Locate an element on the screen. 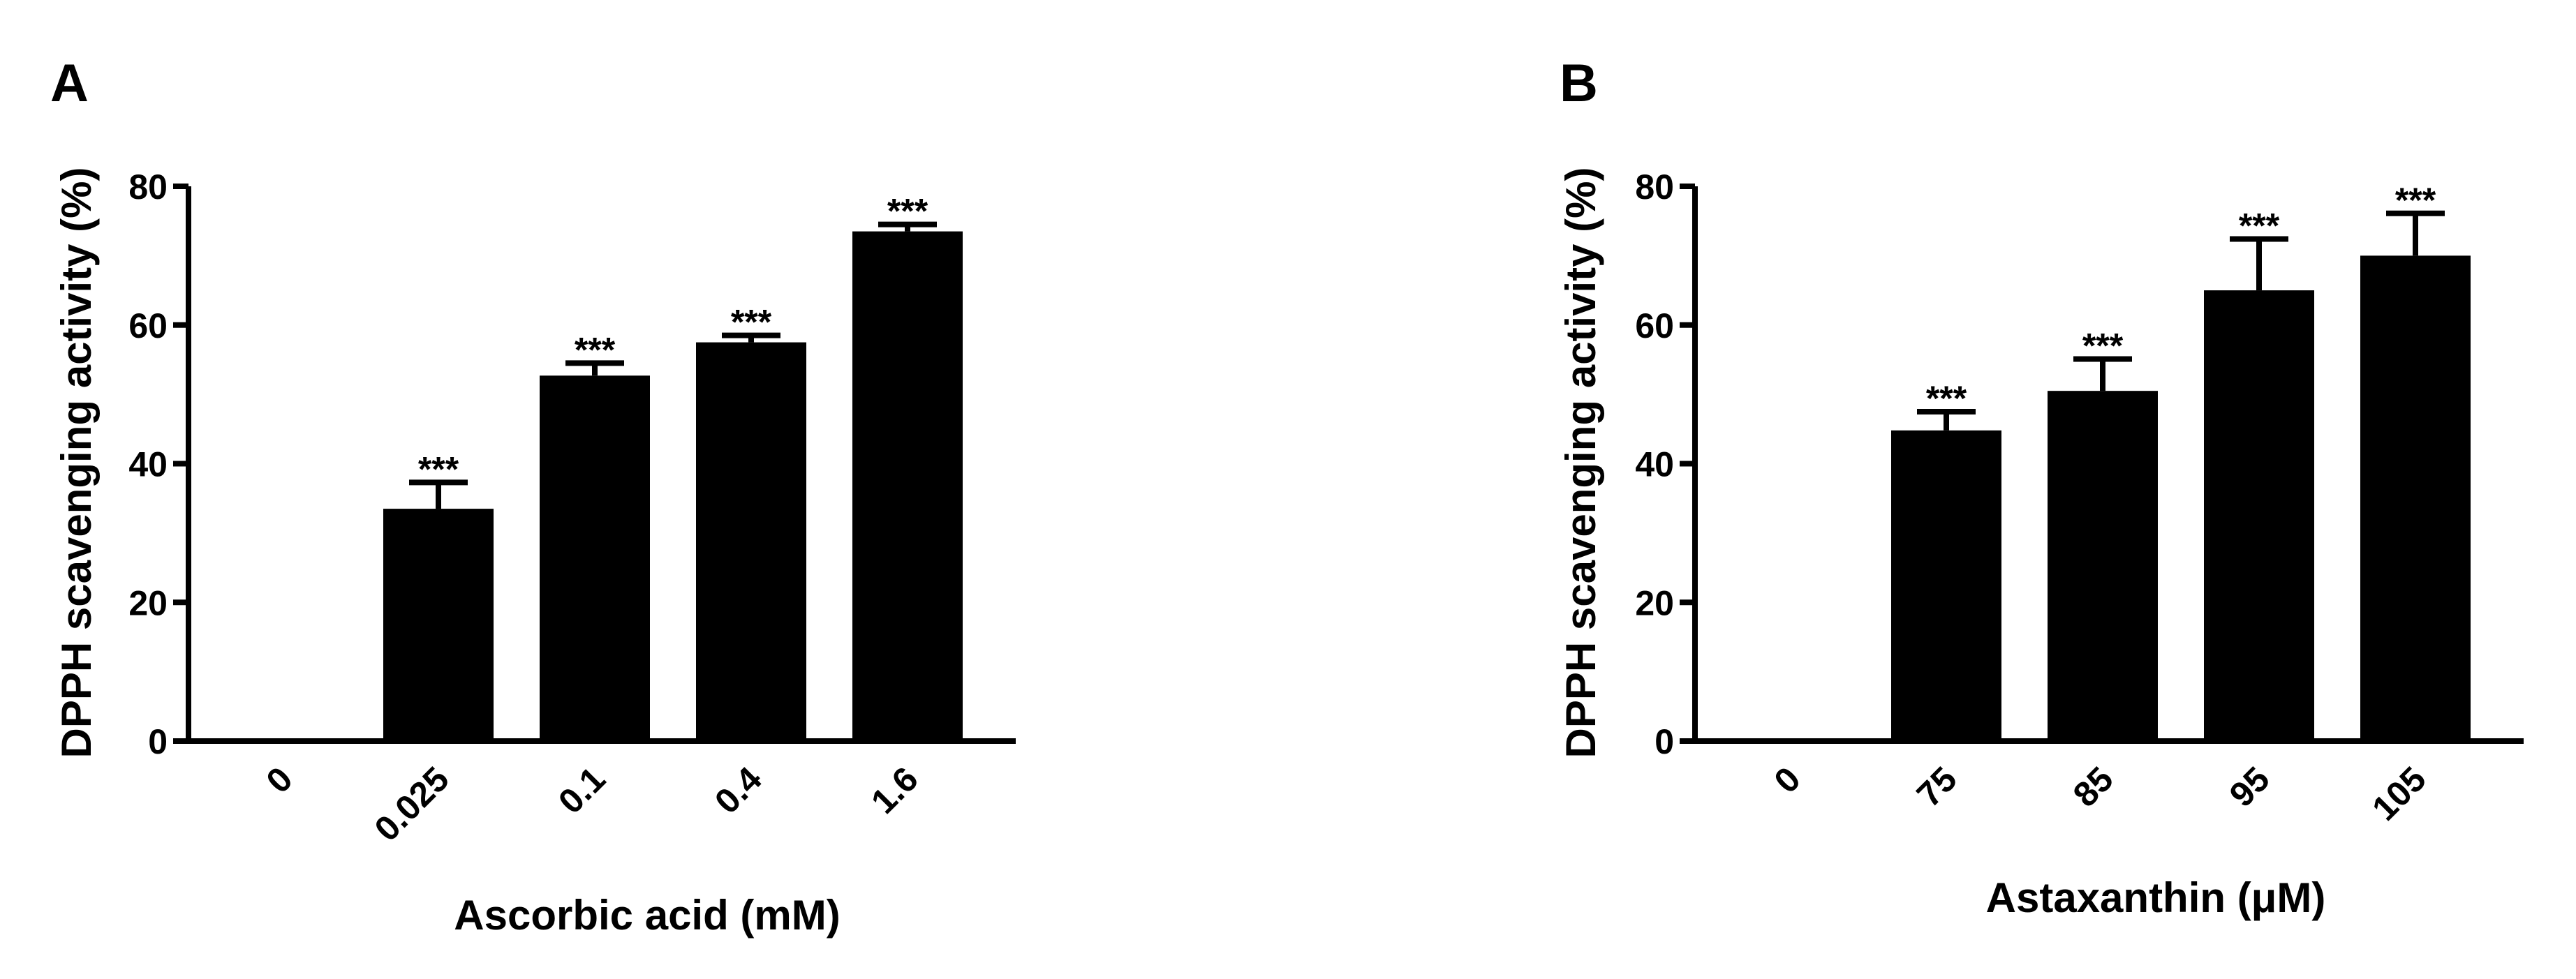  panel-a-x-tick-label-1: 0.025 is located at coordinates (412, 804).